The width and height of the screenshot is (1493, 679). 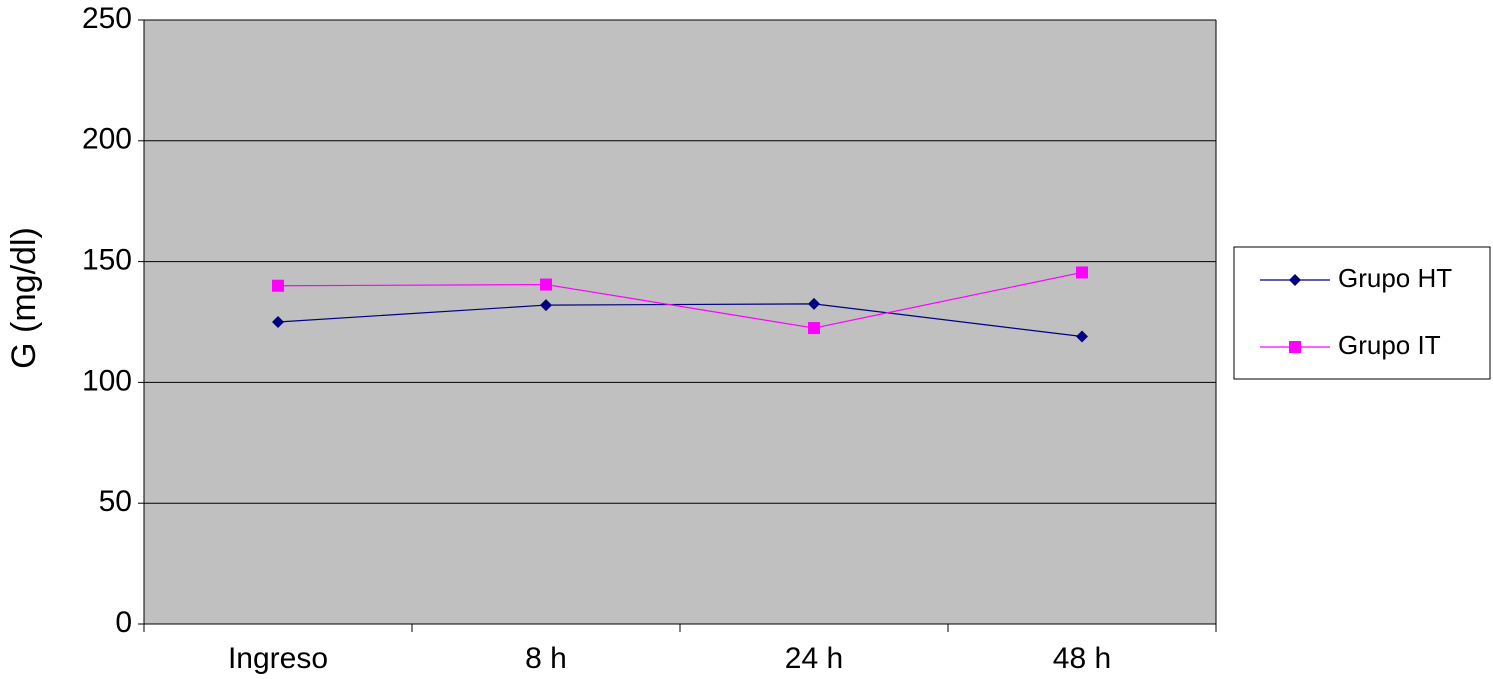 What do you see at coordinates (1395, 278) in the screenshot?
I see `legend-label: Grupo HT` at bounding box center [1395, 278].